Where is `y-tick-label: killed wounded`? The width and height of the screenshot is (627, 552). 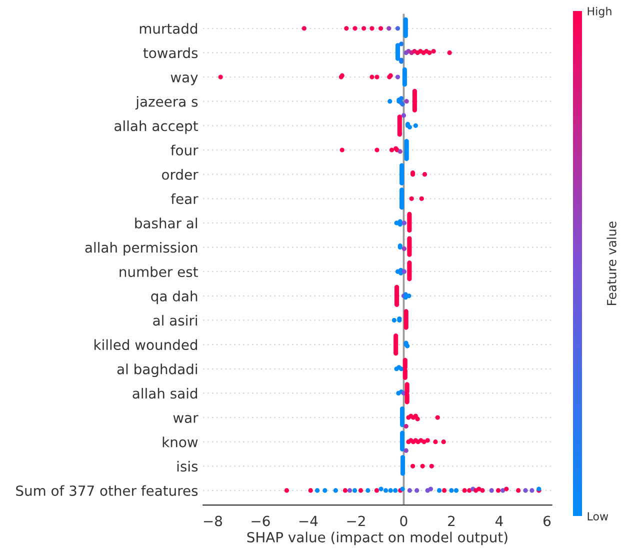 y-tick-label: killed wounded is located at coordinates (146, 344).